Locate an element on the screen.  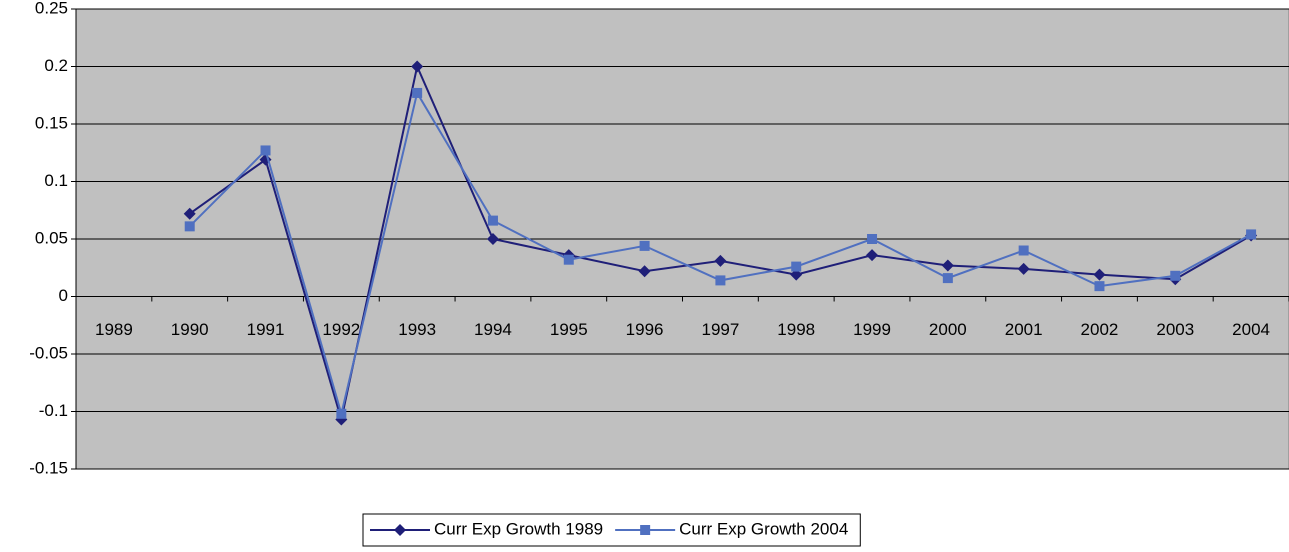
x-tick-label: 2003 is located at coordinates (1175, 329).